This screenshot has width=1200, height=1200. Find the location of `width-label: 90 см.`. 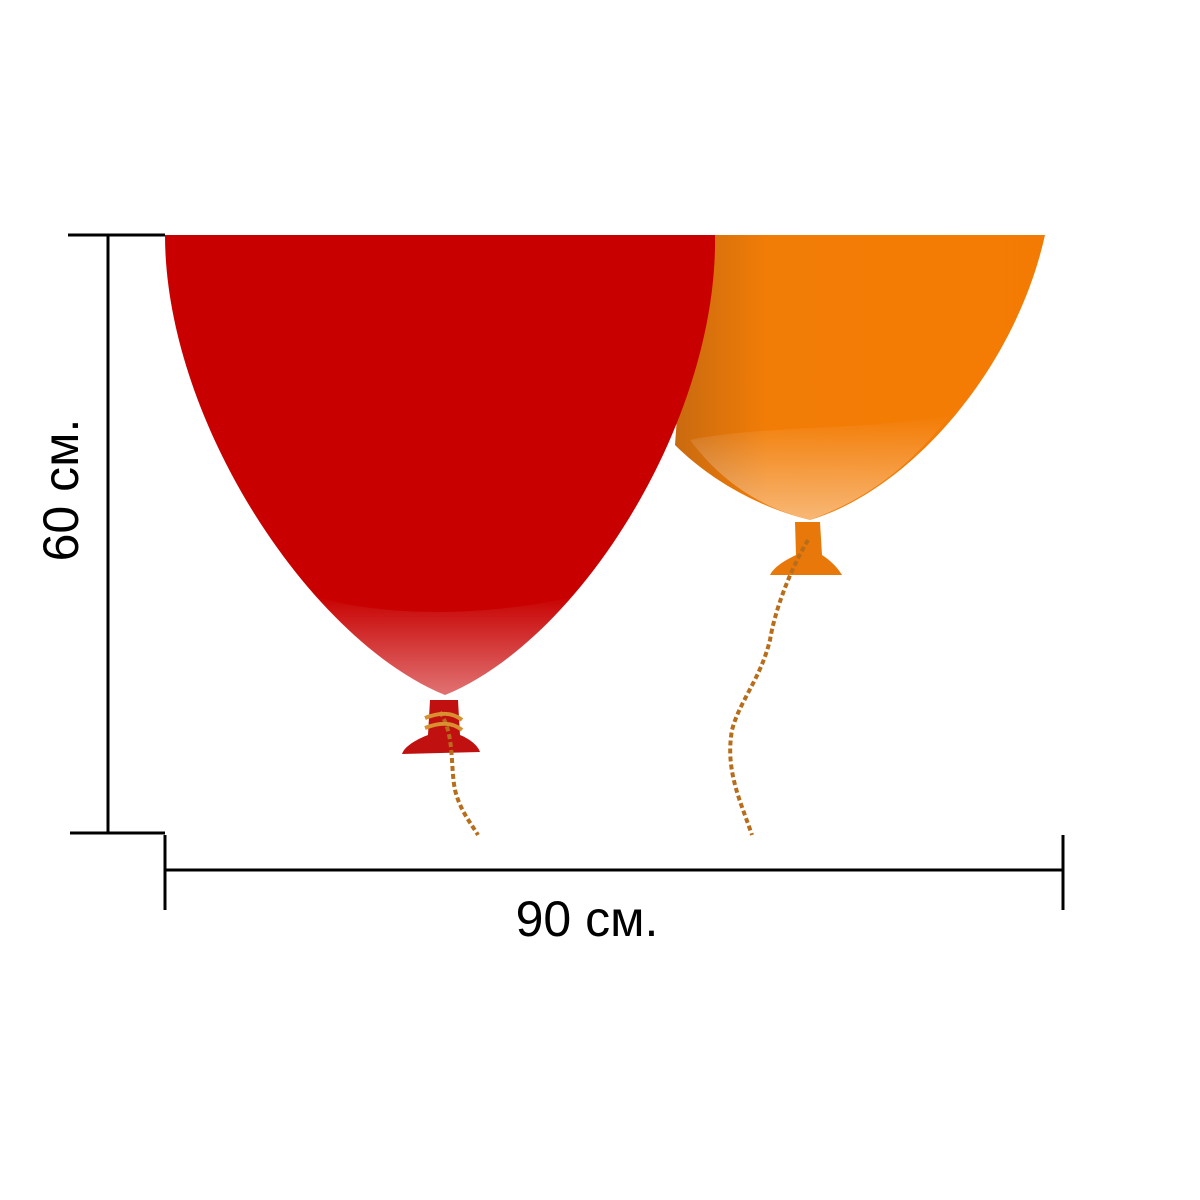

width-label: 90 см. is located at coordinates (587, 919).